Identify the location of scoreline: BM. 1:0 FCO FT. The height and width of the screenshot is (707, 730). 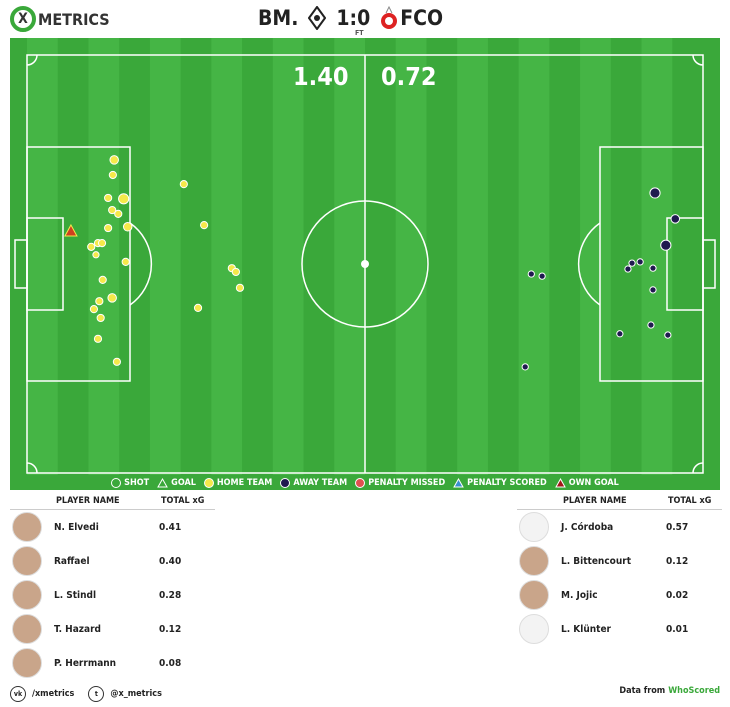
(351, 21).